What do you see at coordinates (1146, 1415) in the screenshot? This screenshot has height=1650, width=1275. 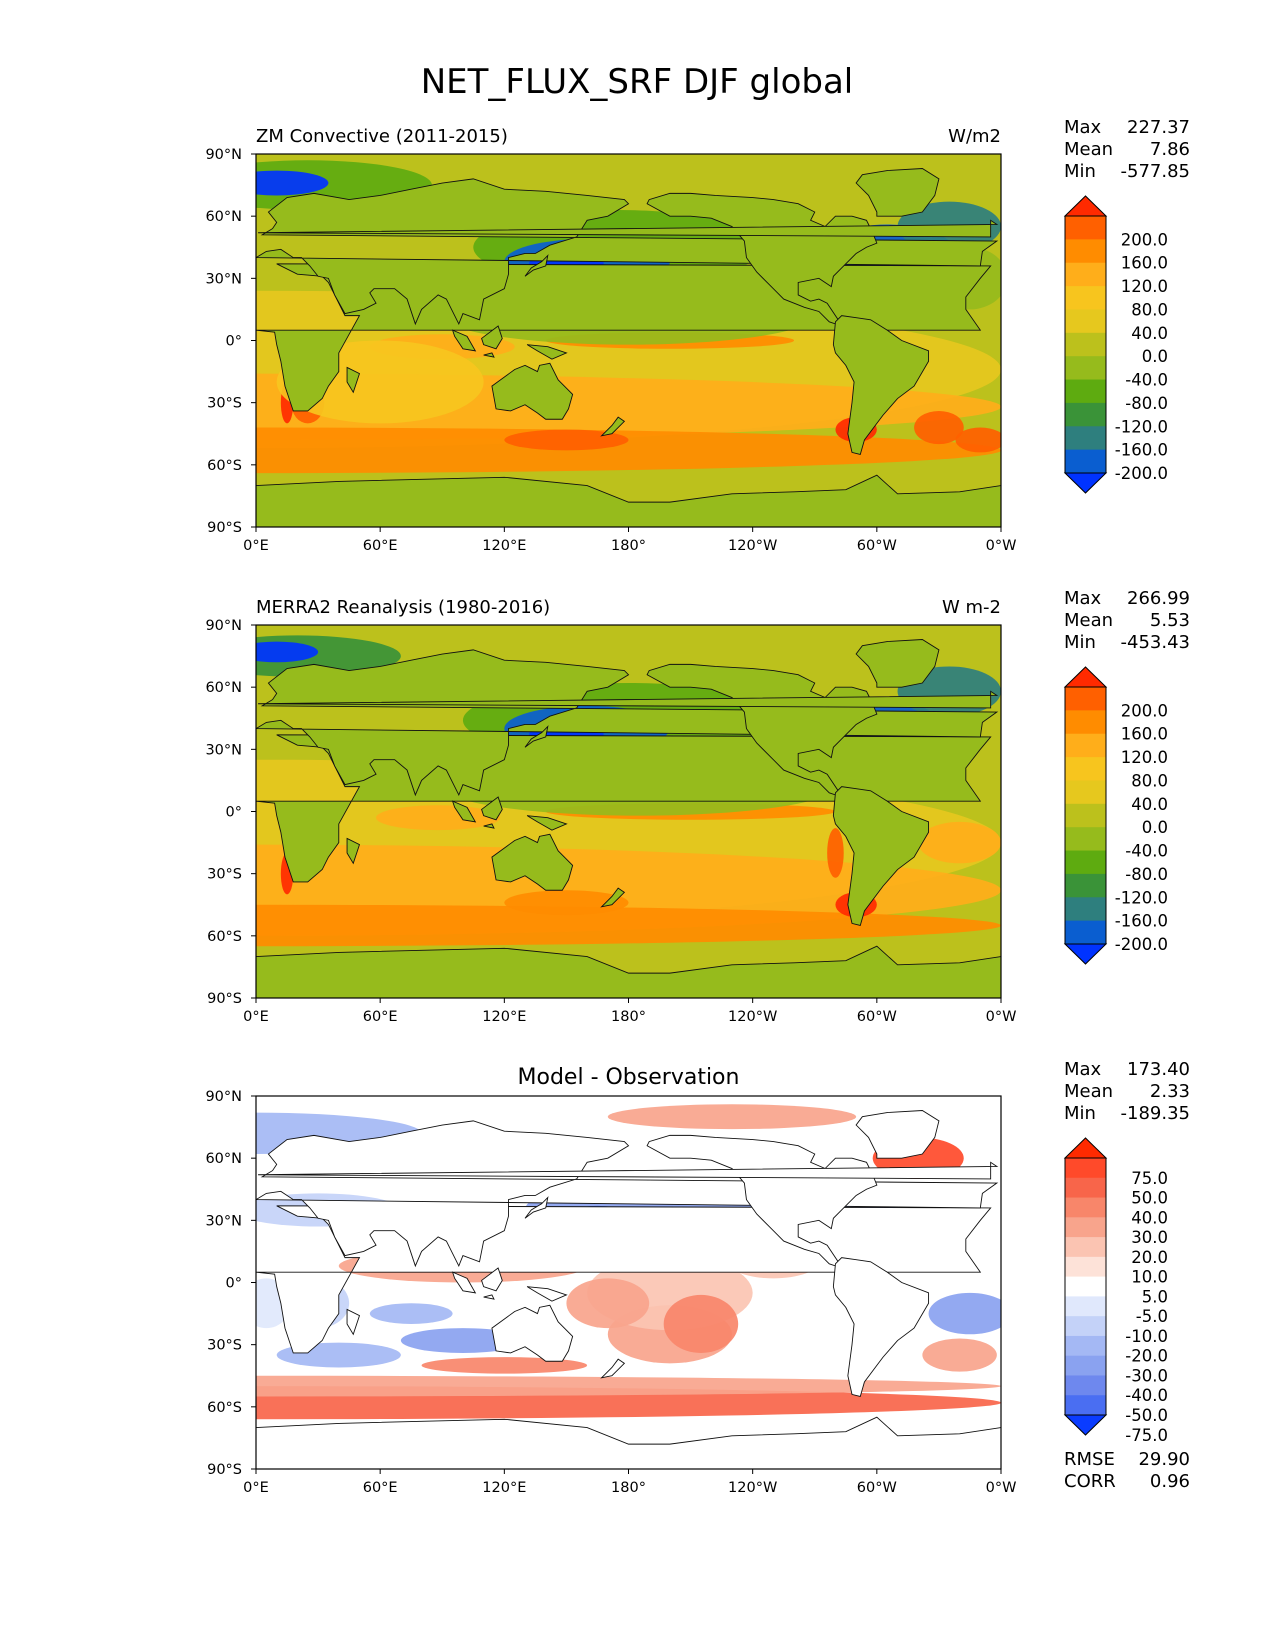 I see `colorbar-label: -50.0` at bounding box center [1146, 1415].